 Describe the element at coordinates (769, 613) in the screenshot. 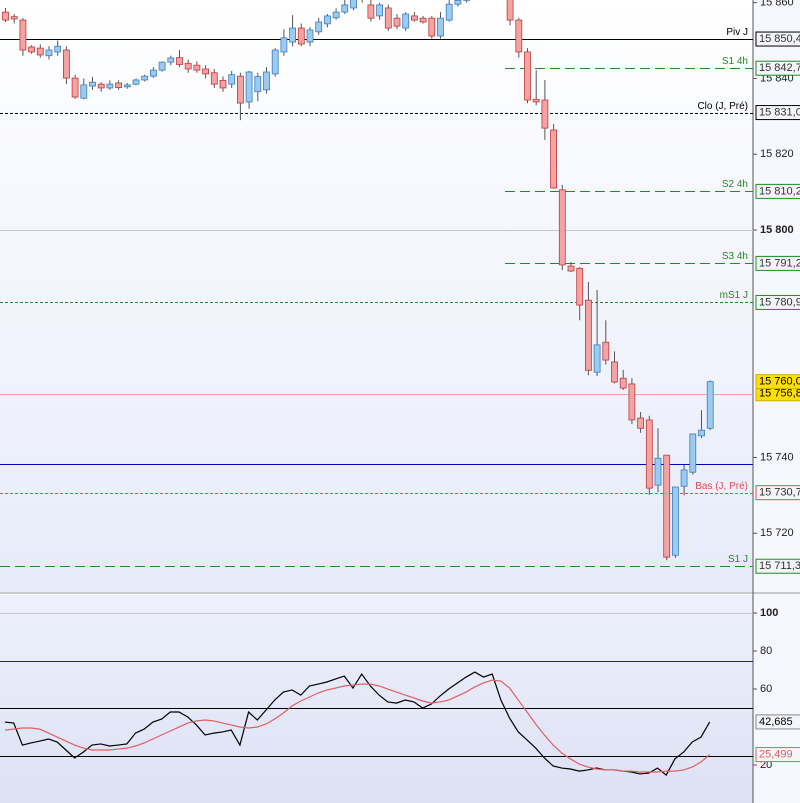

I see `y-tick-label: 100` at that location.